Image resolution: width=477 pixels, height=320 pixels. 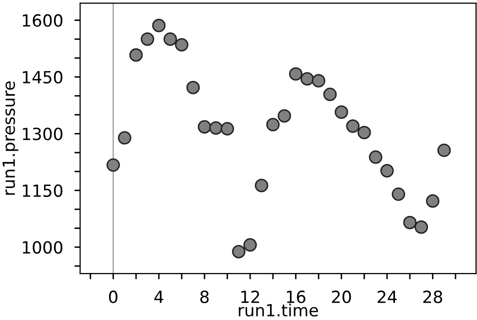 What do you see at coordinates (42, 247) in the screenshot?
I see `y-tick-label: 1000` at bounding box center [42, 247].